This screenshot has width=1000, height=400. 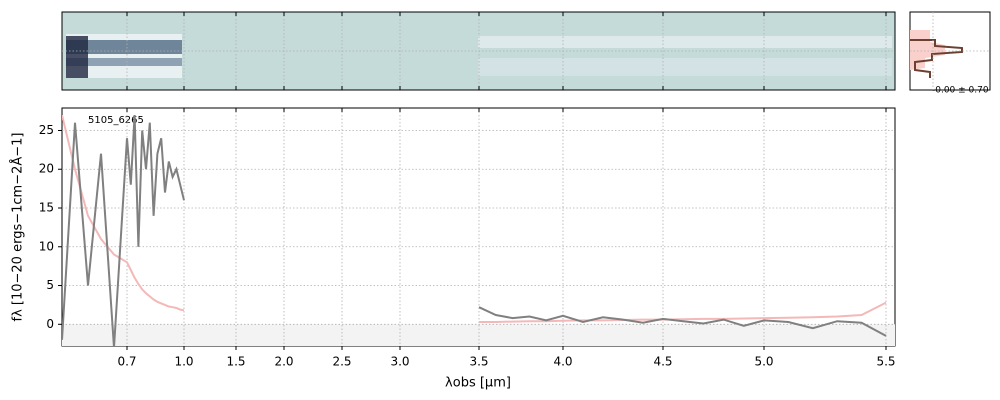 I want to click on y-tick-label: 20, so click(x=46, y=169).